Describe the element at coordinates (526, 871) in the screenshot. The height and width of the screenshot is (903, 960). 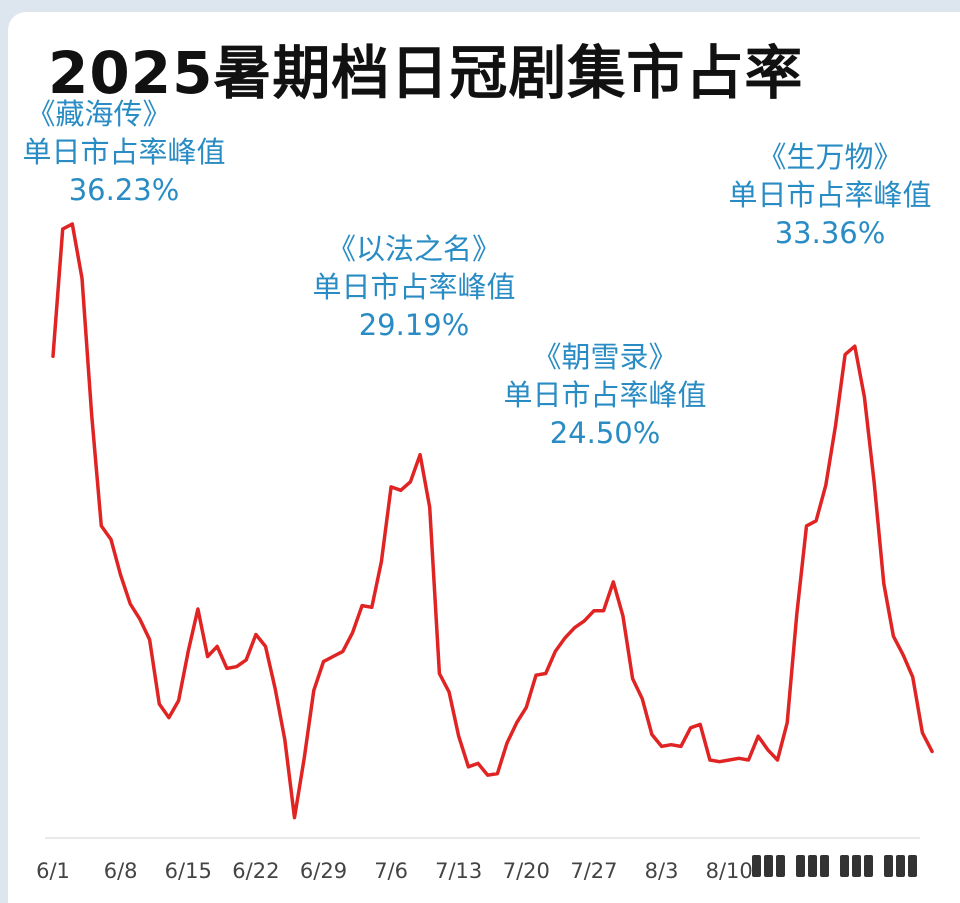
I see `x-tick-label: 7/20` at that location.